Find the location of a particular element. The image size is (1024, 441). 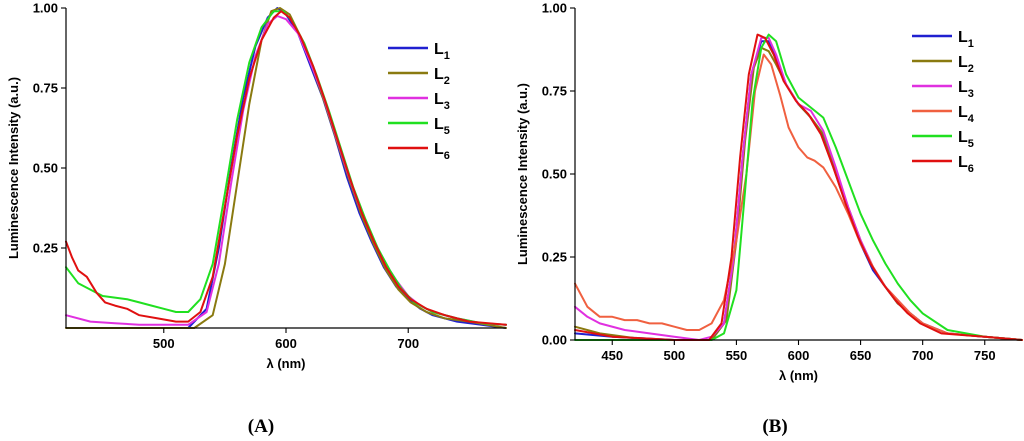

legend-label: L4 is located at coordinates (966, 114).